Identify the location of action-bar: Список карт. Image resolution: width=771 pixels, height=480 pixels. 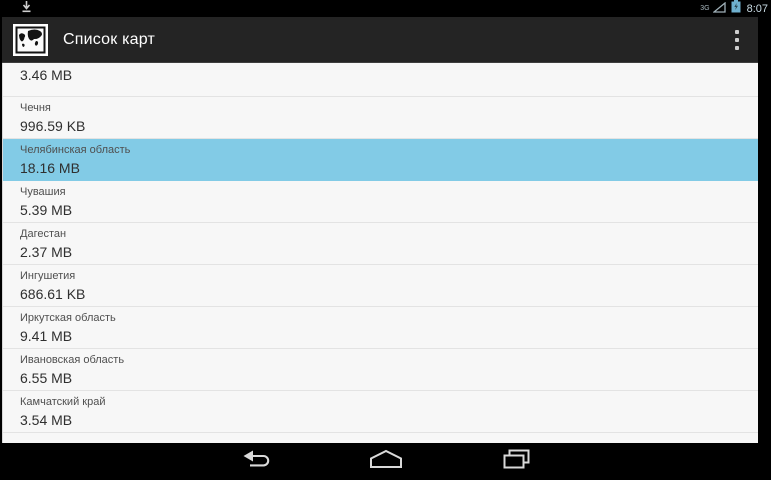
(380, 40).